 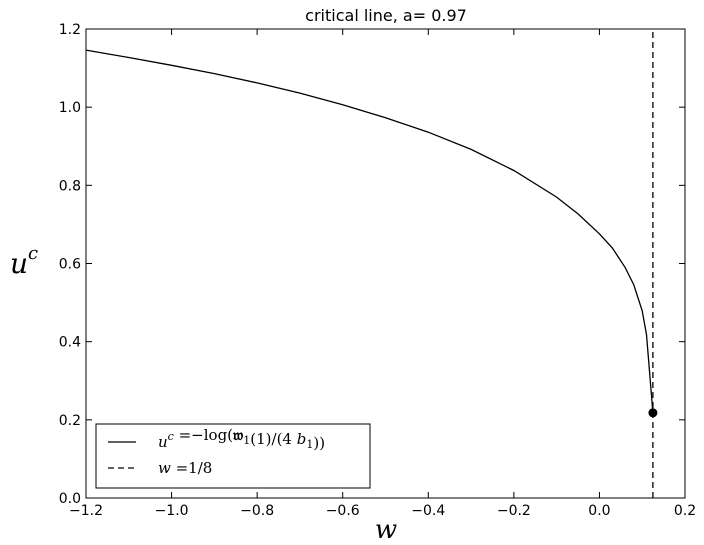 I want to click on y-tick-label: 0.6, so click(x=70, y=265).